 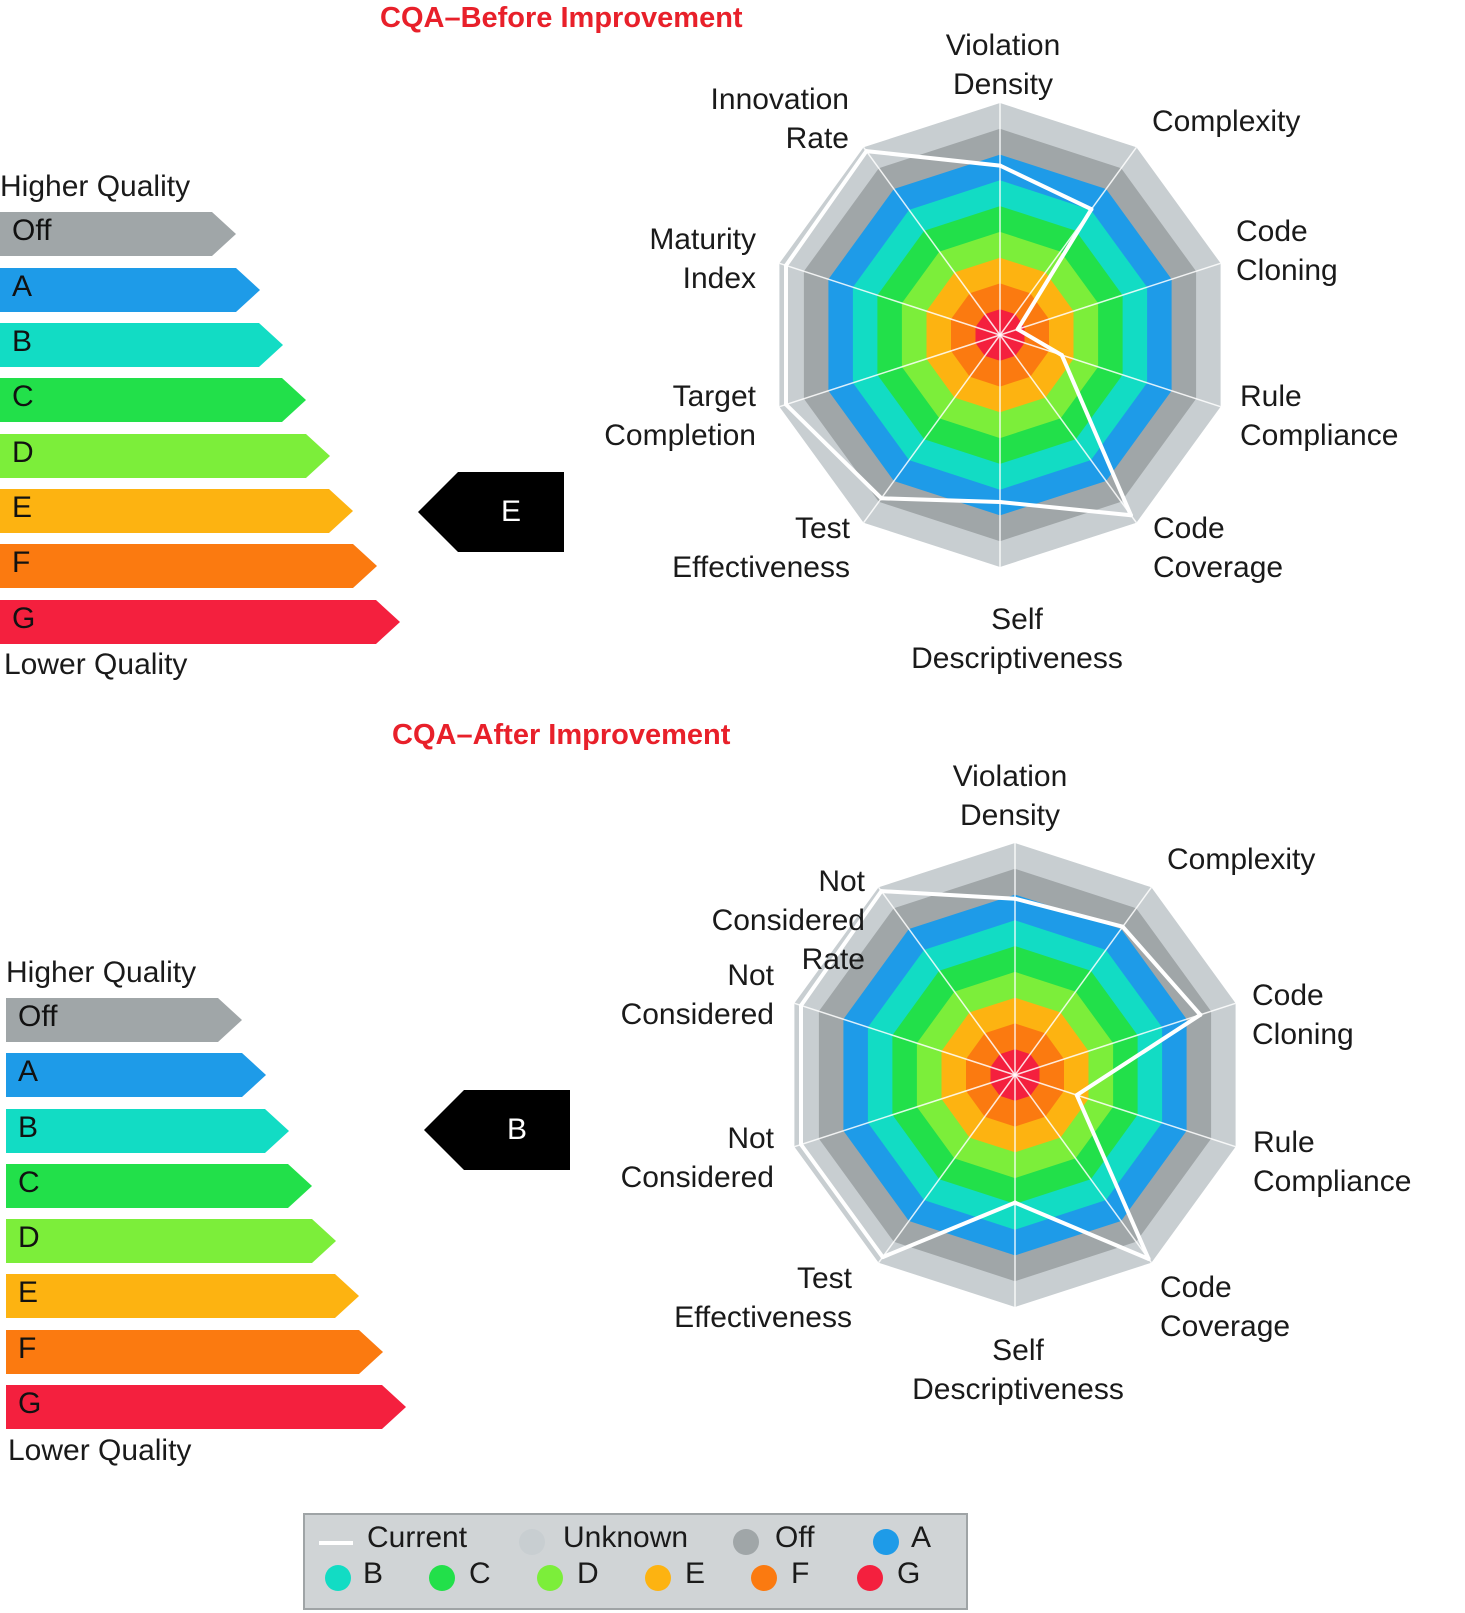 What do you see at coordinates (532, 1542) in the screenshot?
I see `legend-unknown-dot` at bounding box center [532, 1542].